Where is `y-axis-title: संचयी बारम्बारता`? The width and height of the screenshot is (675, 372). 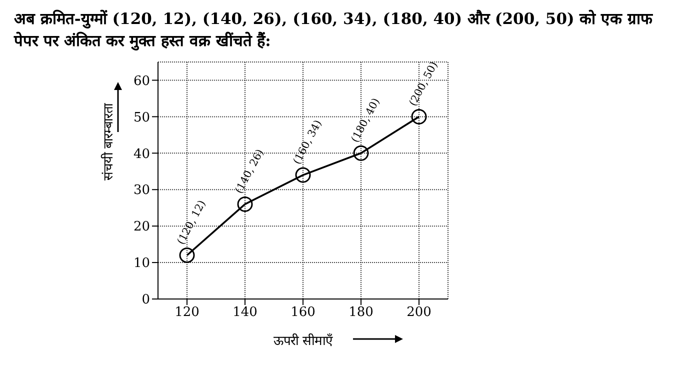 y-axis-title: संचयी बारम्बारता is located at coordinates (108, 141).